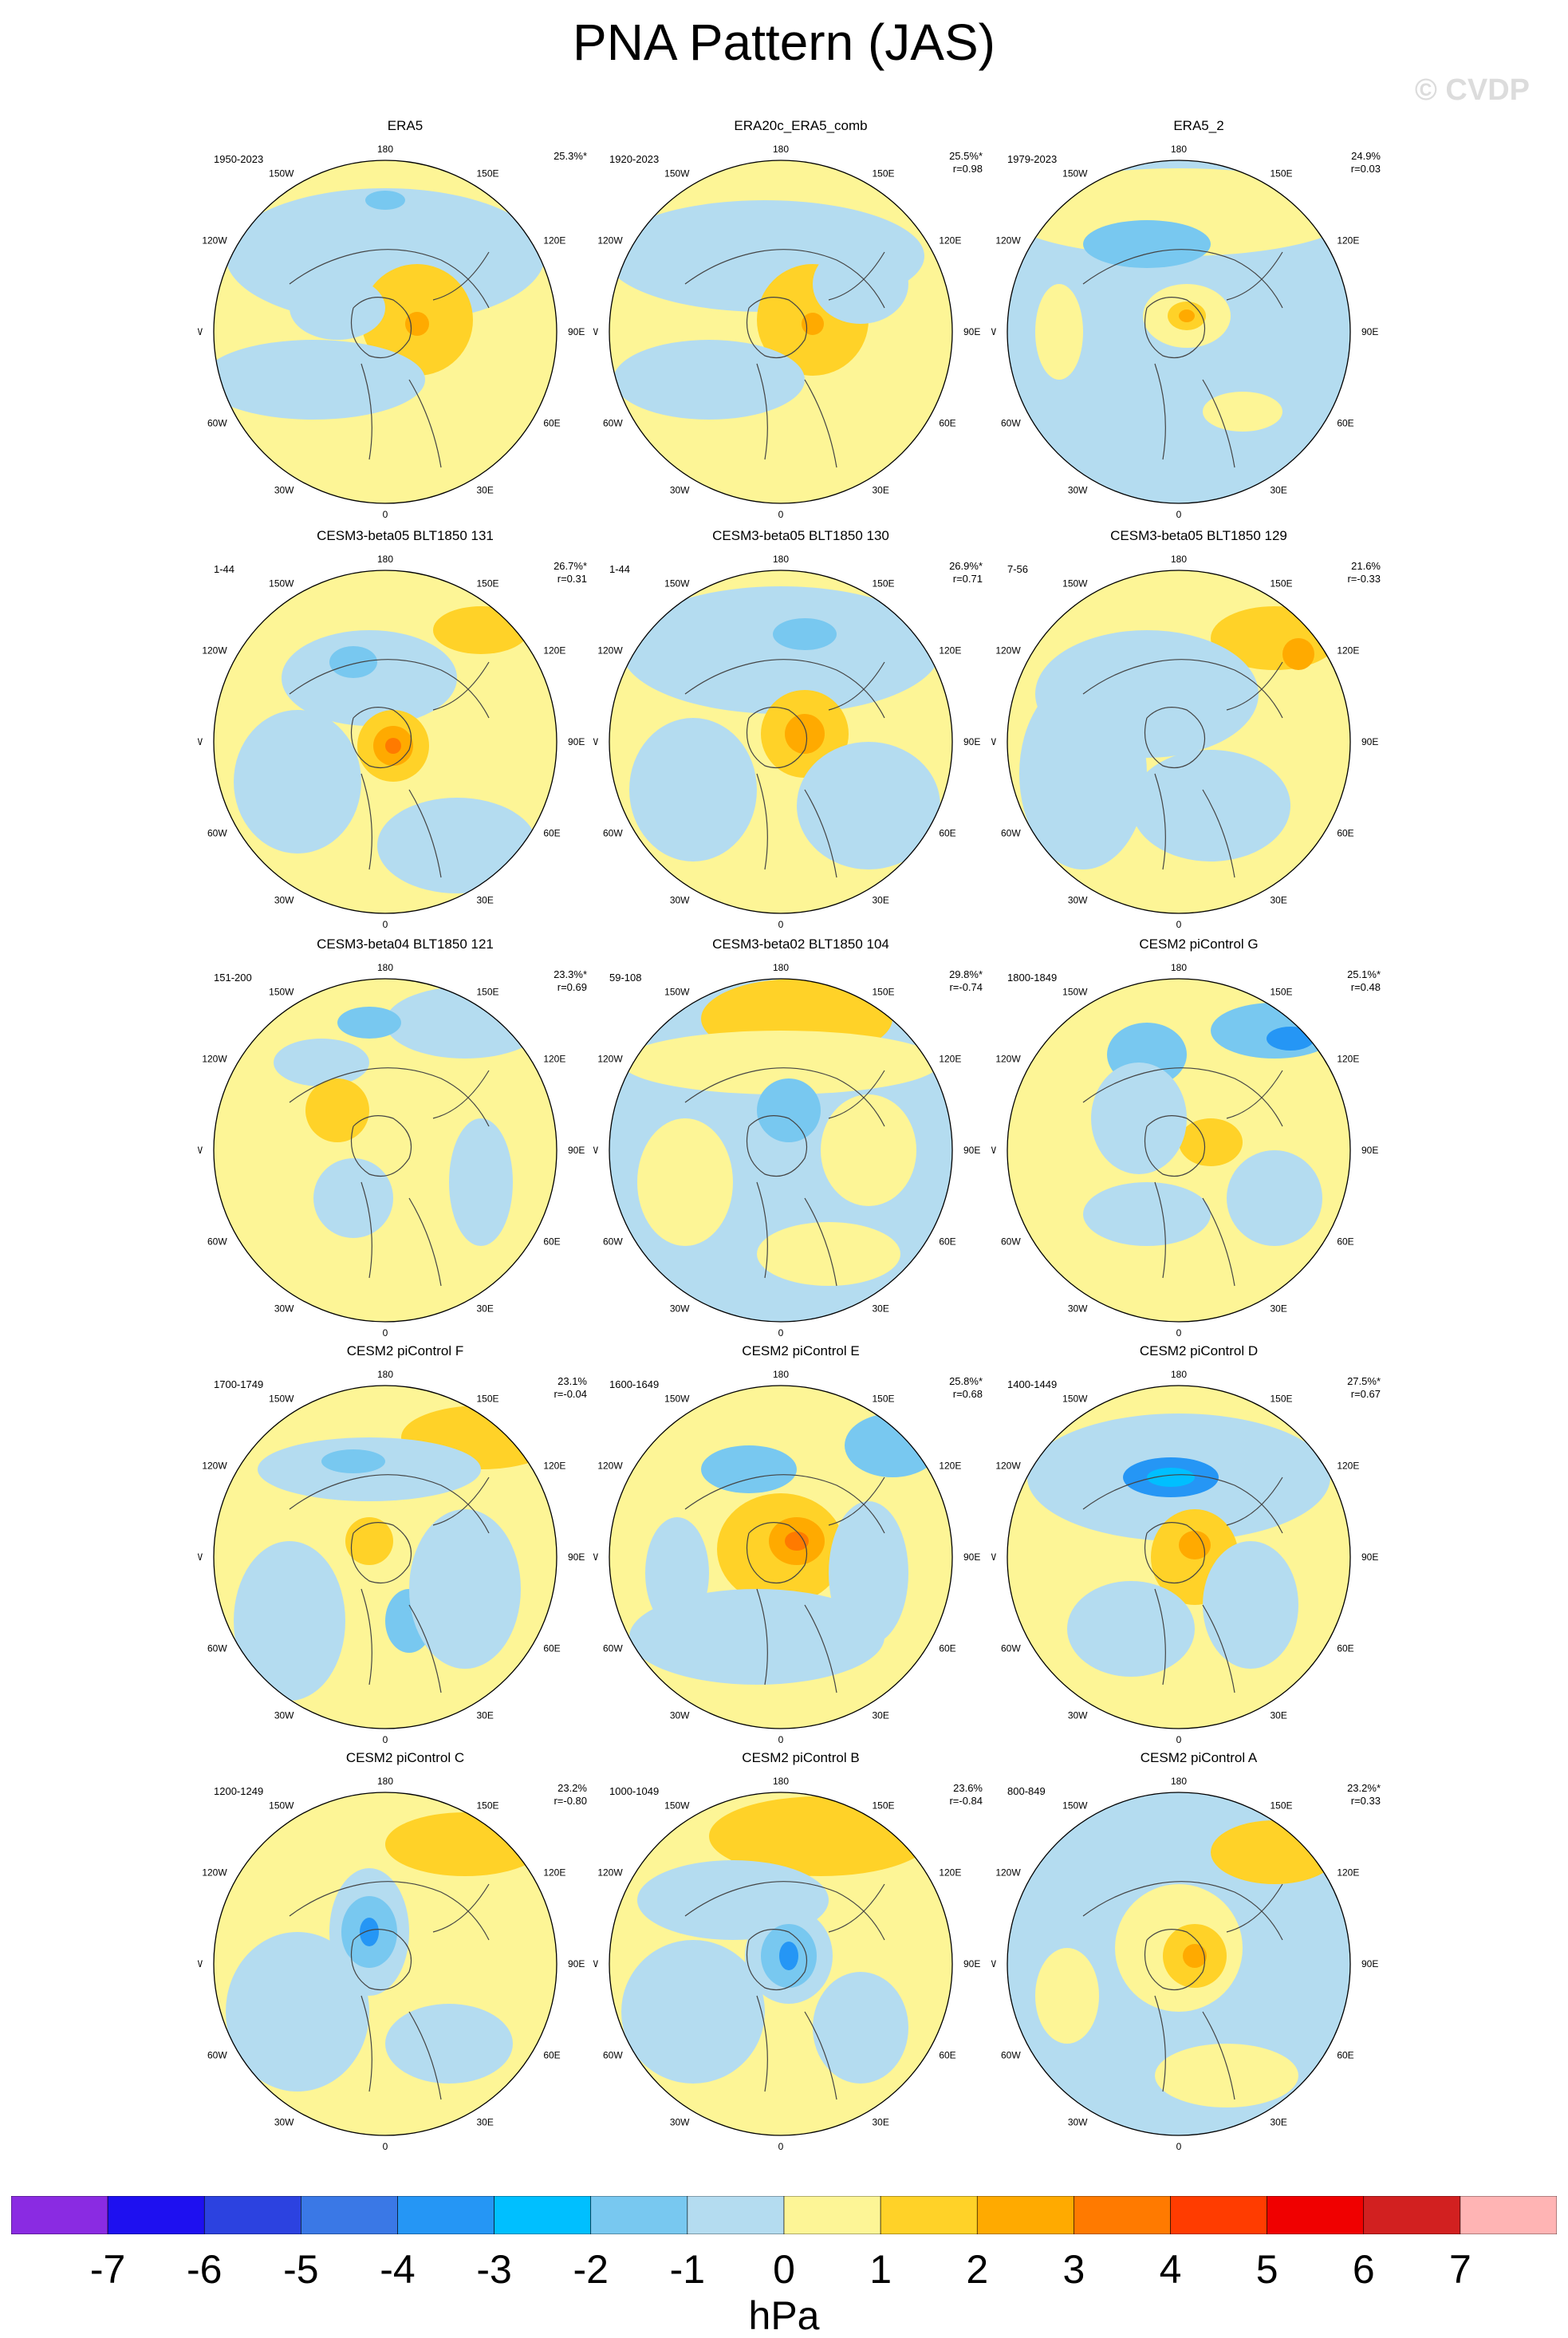 The width and height of the screenshot is (1568, 2338). What do you see at coordinates (1366, 566) in the screenshot?
I see `explained-variance: 21.6%` at bounding box center [1366, 566].